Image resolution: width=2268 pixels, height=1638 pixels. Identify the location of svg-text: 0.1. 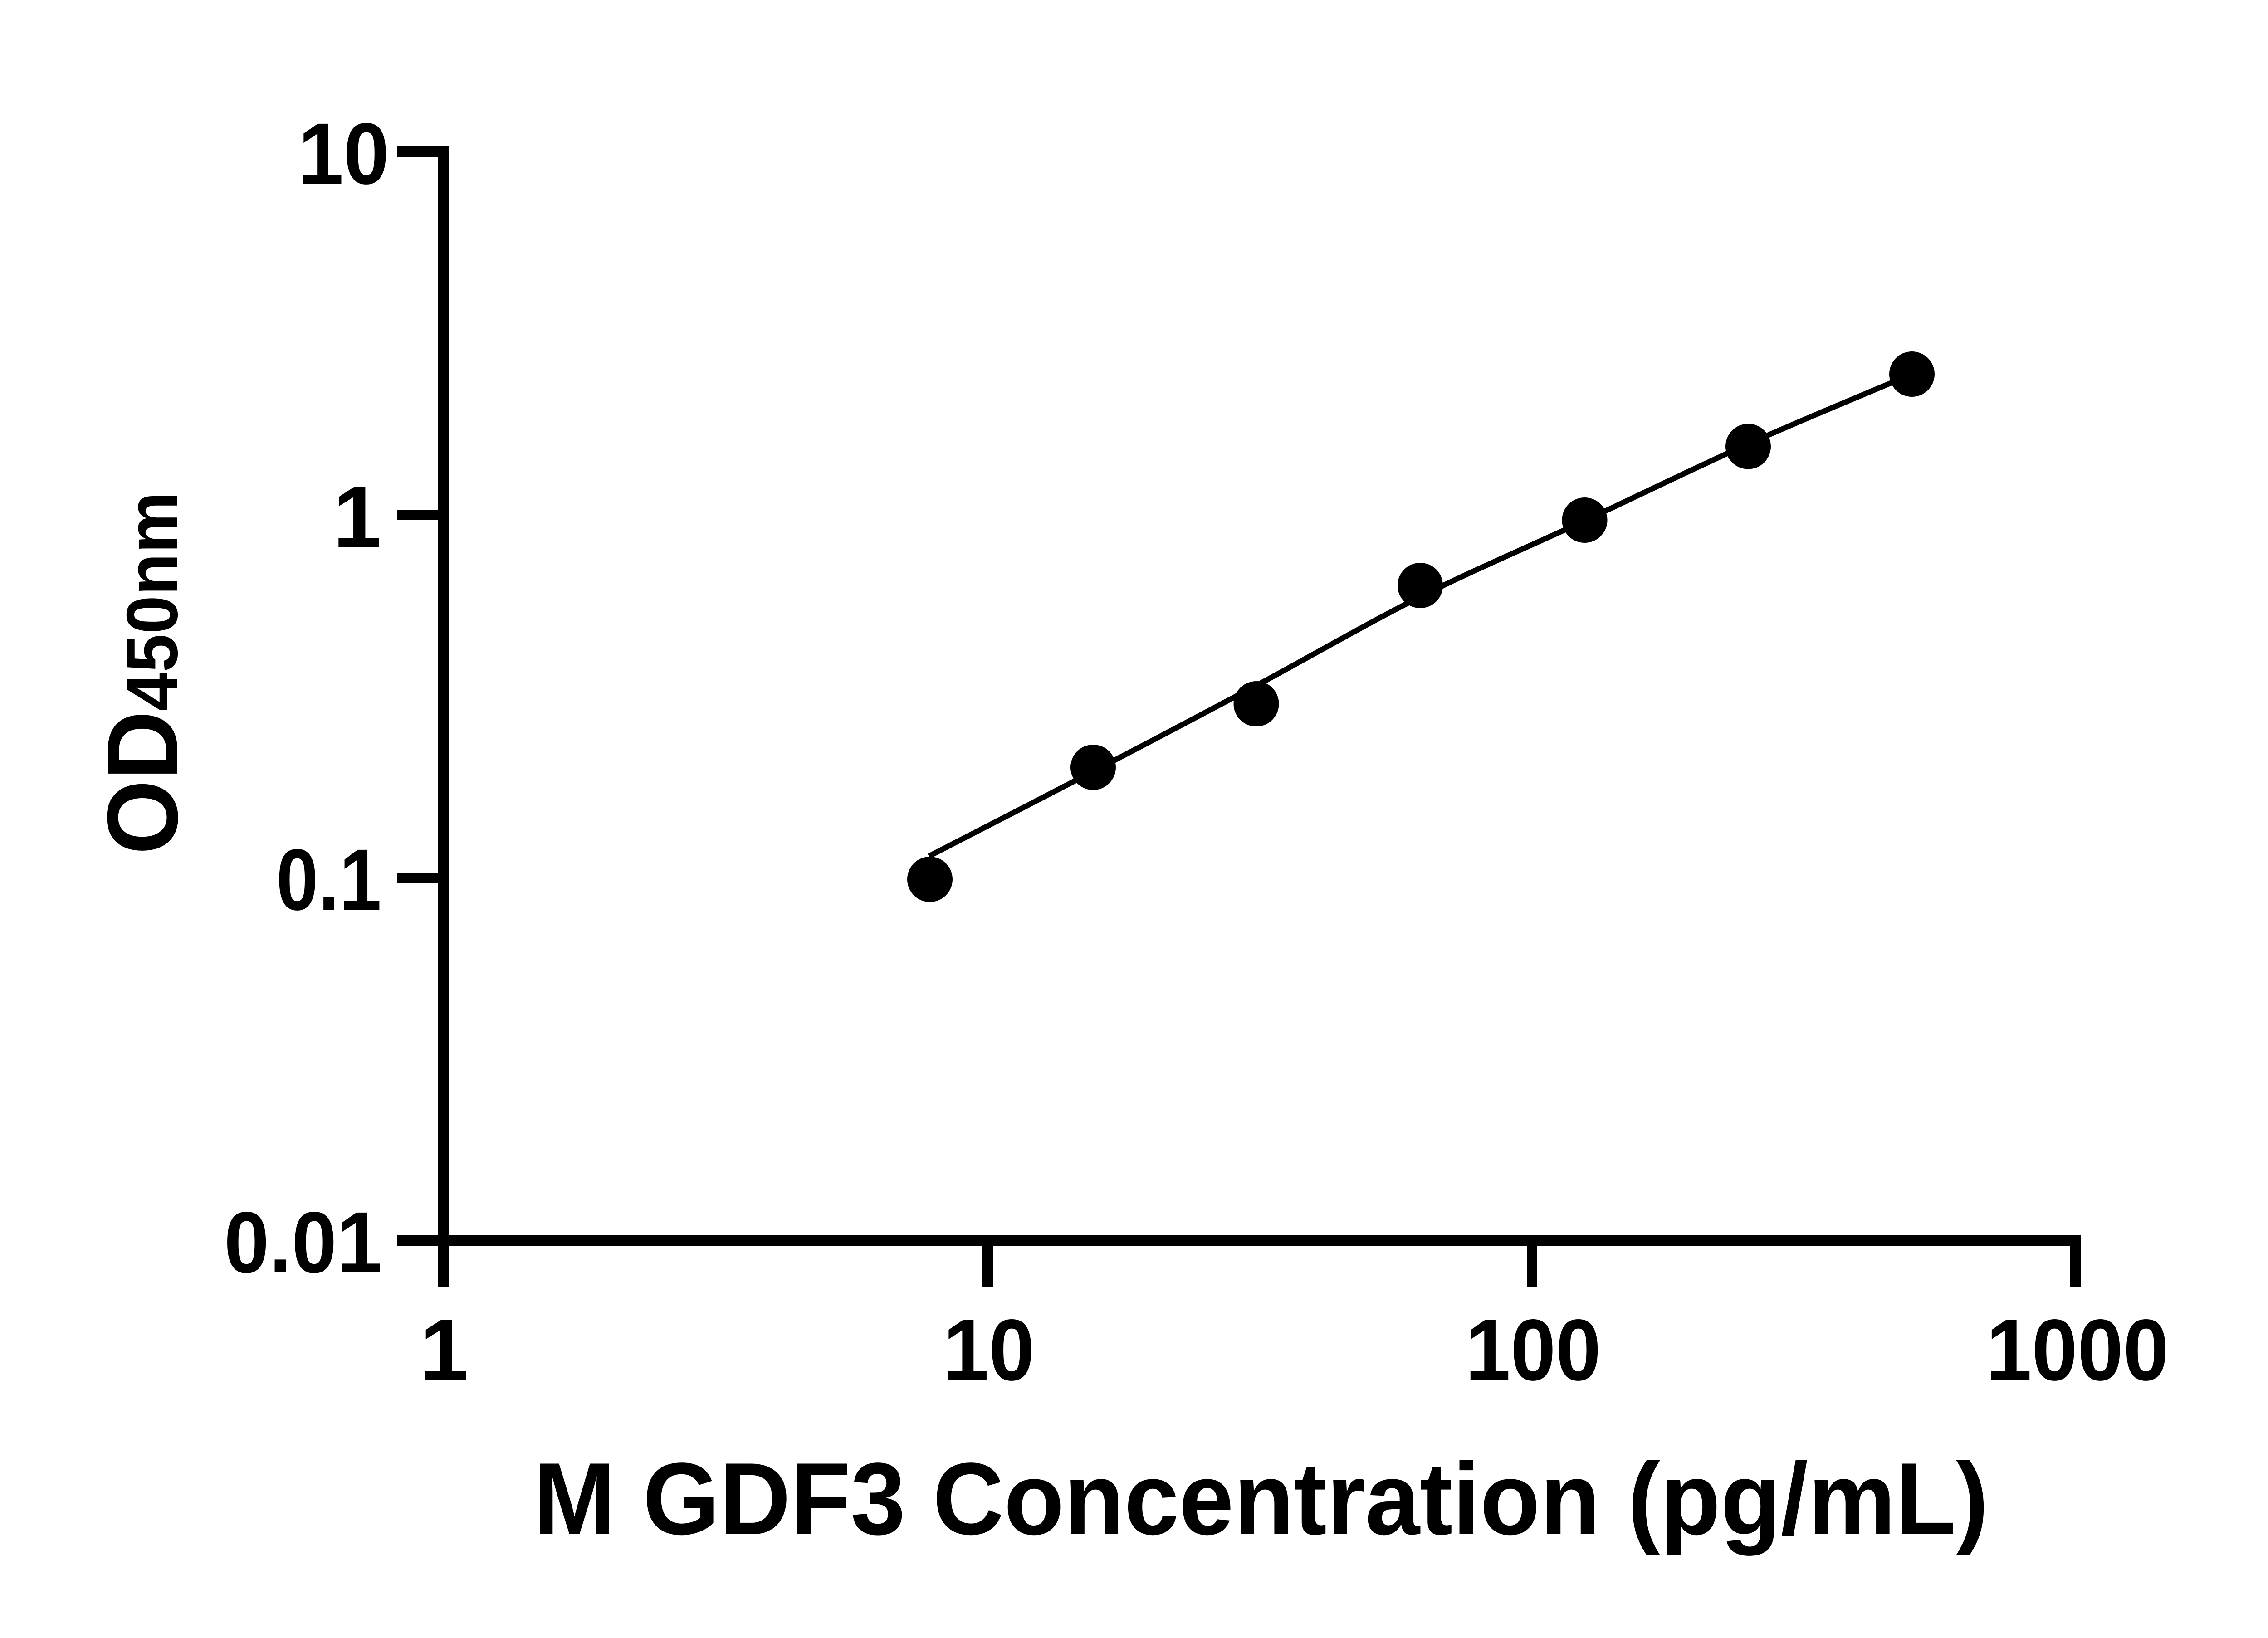
(329, 879).